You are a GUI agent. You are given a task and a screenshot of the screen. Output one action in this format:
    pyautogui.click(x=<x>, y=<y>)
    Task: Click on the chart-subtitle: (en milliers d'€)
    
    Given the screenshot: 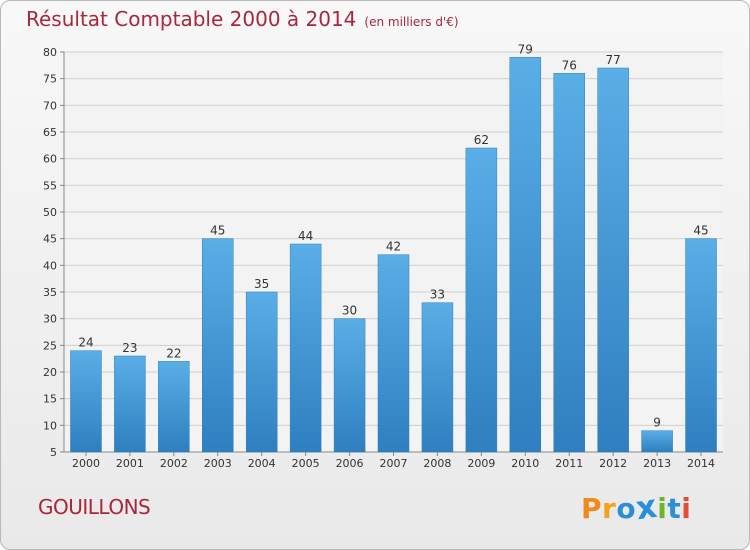 What is the action you would take?
    pyautogui.click(x=411, y=22)
    